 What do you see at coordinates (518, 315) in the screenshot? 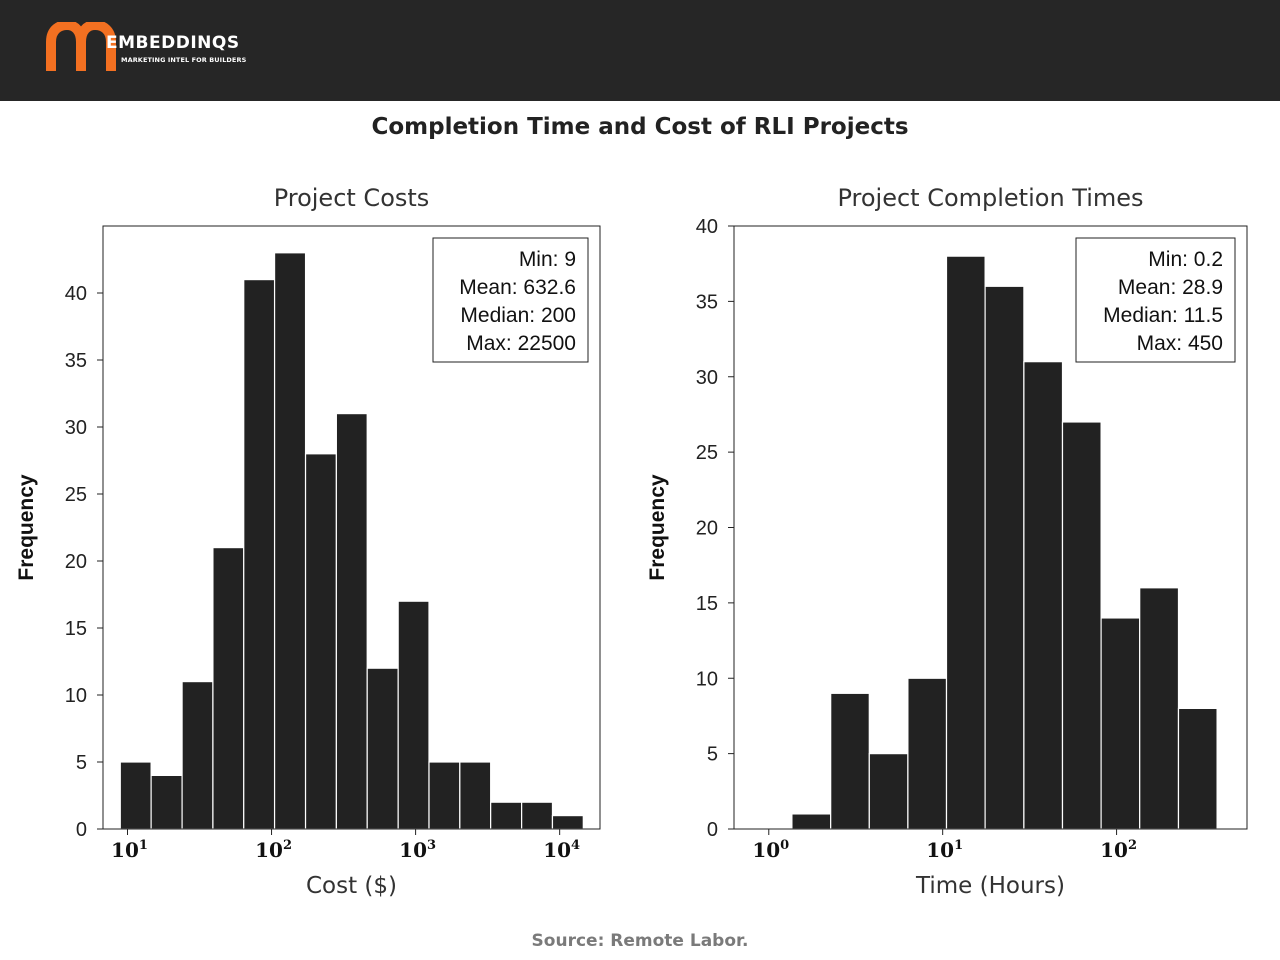
I see `stats-line: Median: 200` at bounding box center [518, 315].